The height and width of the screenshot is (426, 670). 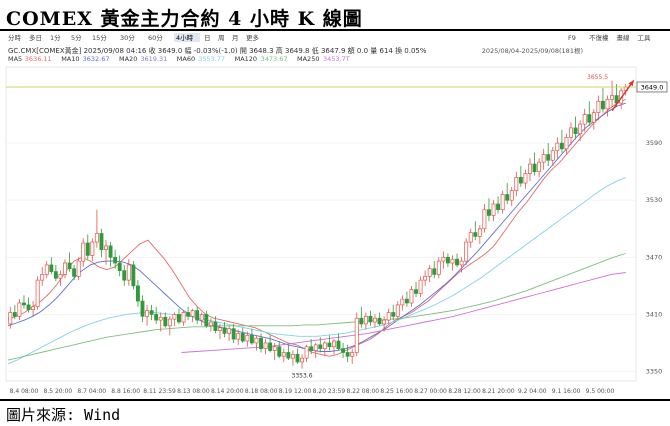 What do you see at coordinates (221, 38) in the screenshot?
I see `tab-9: 周` at bounding box center [221, 38].